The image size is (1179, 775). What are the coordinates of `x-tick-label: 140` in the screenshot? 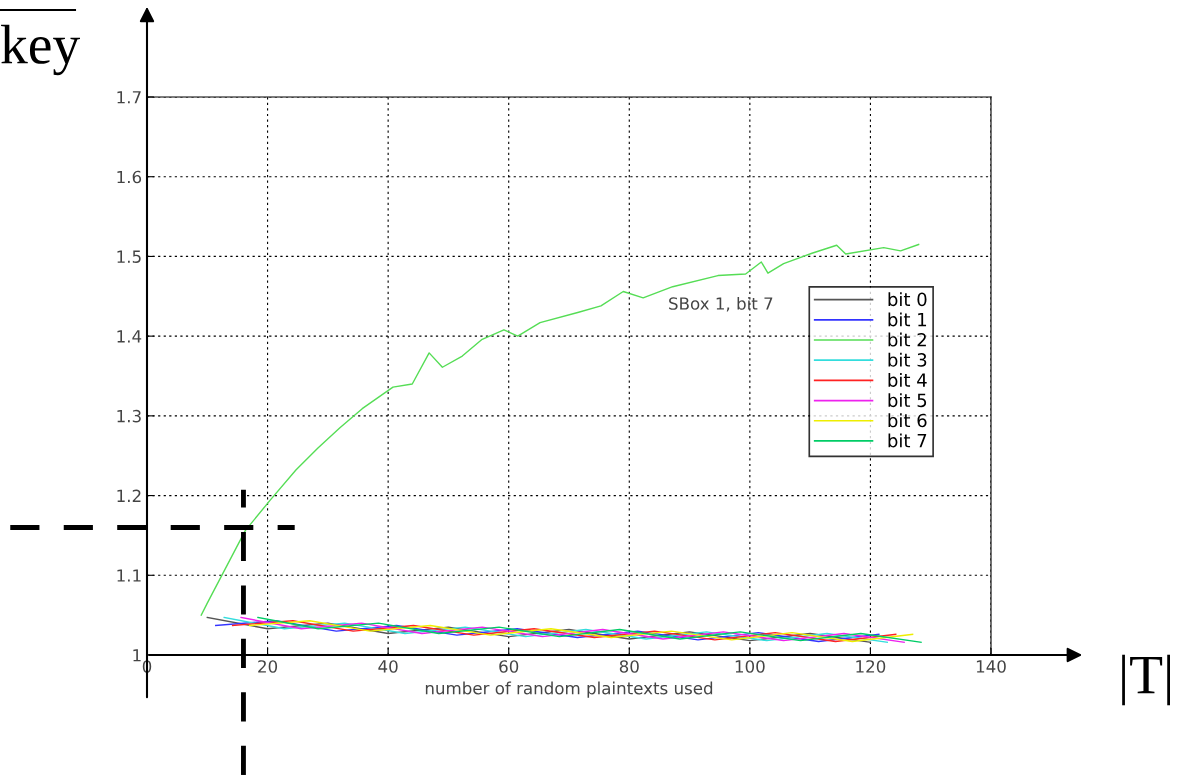 It's located at (991, 666).